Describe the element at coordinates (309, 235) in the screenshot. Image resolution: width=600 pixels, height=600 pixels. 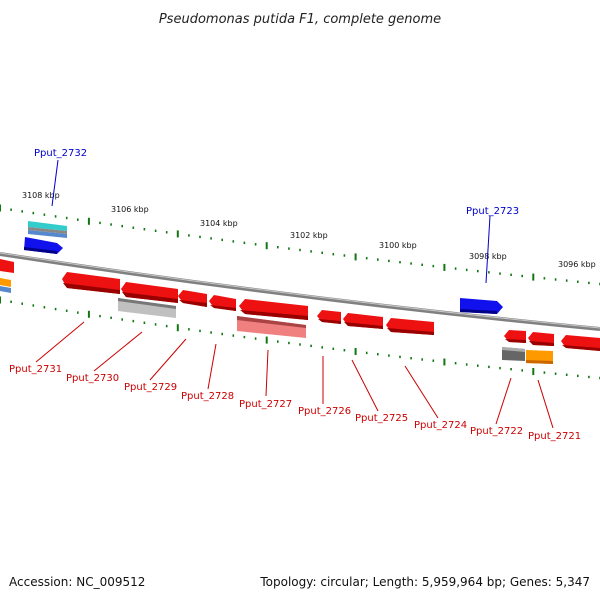
I see `kbp-label: 3102 kbp` at that location.